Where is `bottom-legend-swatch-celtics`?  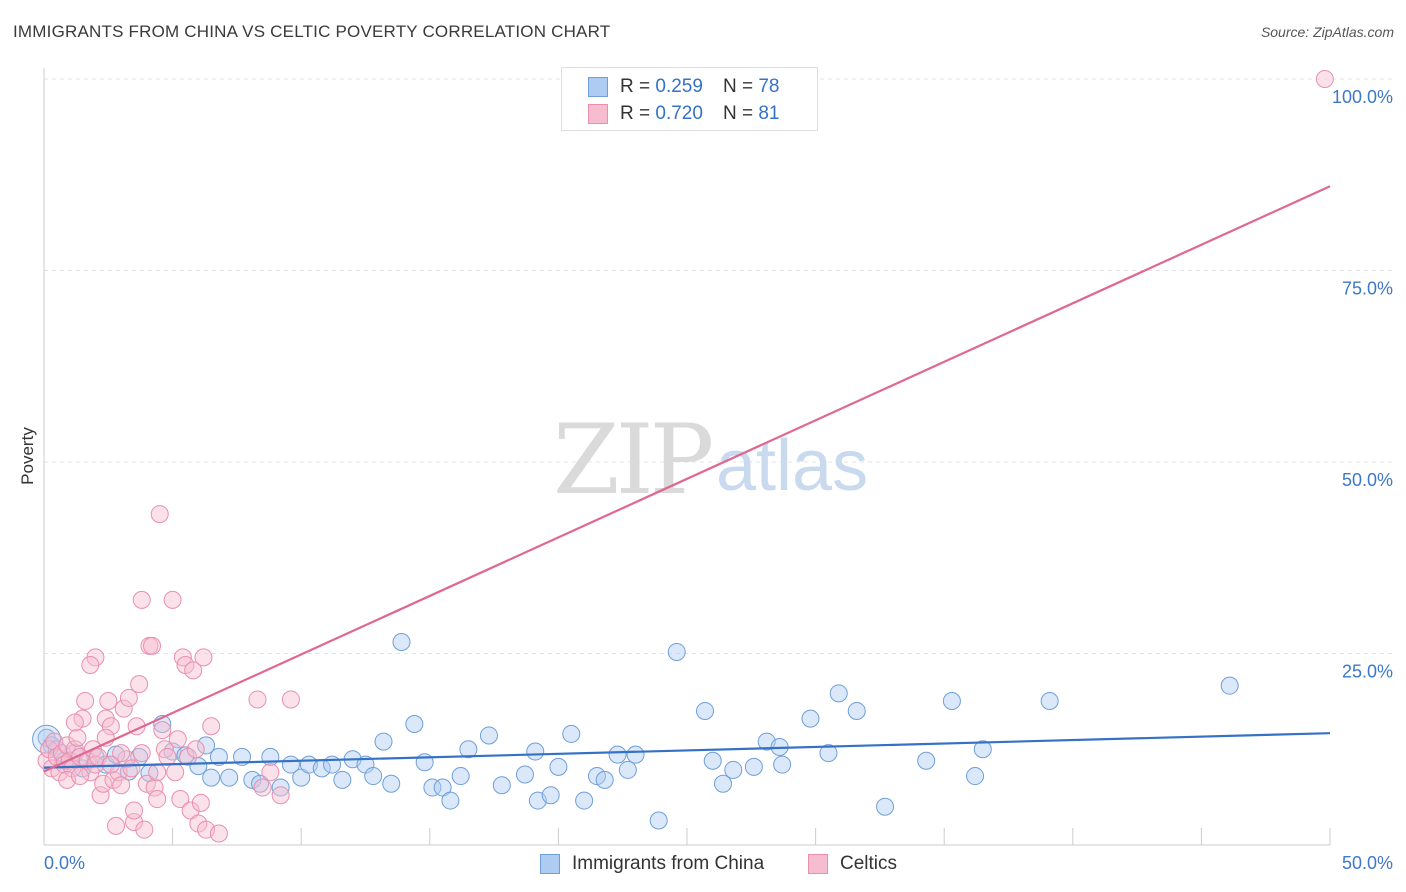
bottom-legend-swatch-celtics is located at coordinates (818, 864).